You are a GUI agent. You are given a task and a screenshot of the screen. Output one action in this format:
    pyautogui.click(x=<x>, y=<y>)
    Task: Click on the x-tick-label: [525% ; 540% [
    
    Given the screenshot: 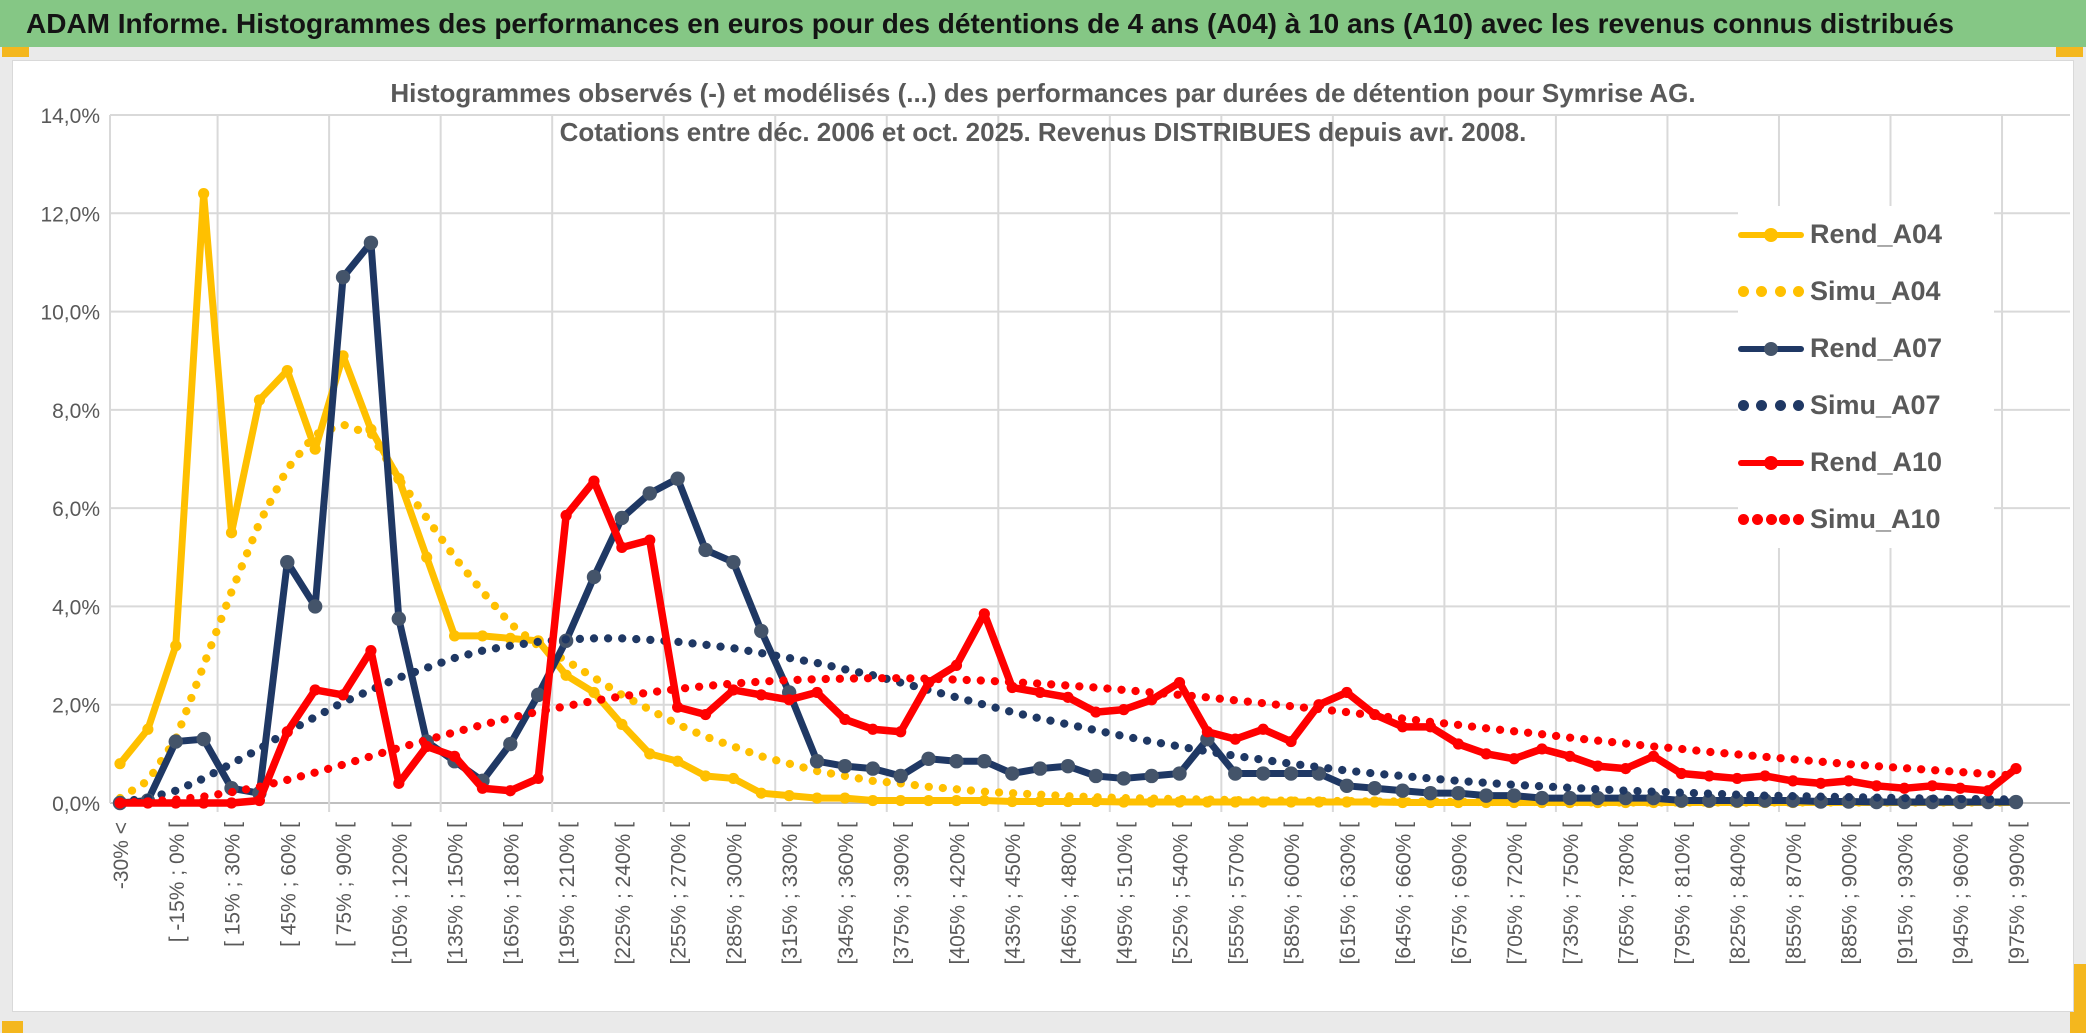 What is the action you would take?
    pyautogui.click(x=1181, y=893)
    